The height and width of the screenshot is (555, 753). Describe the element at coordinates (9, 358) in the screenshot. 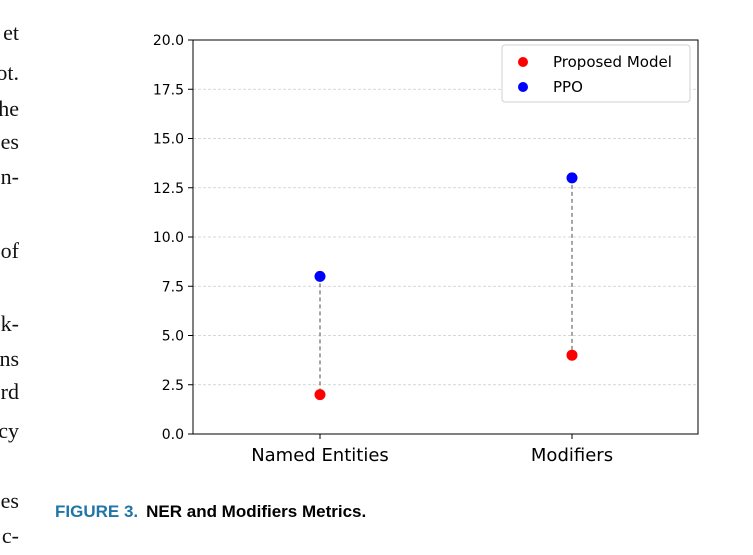

I see `text-fragment: ns` at that location.